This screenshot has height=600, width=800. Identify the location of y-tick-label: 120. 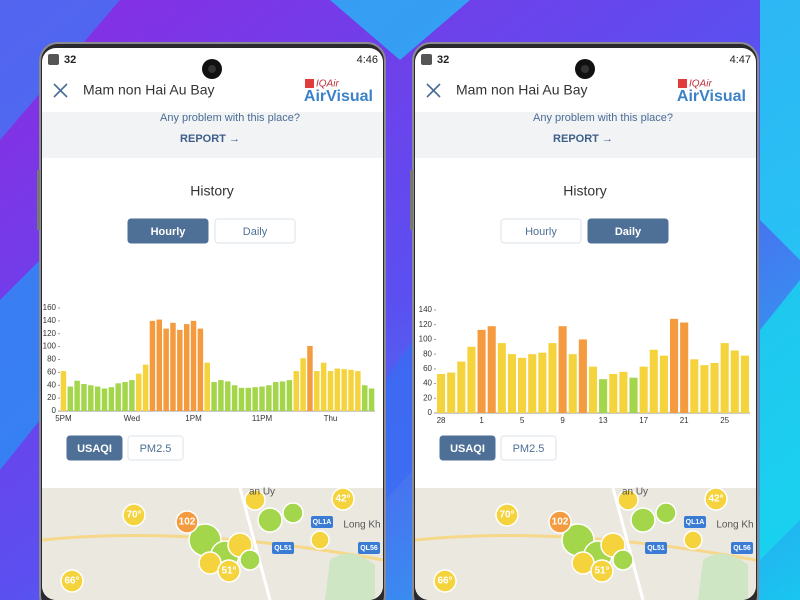
(426, 324).